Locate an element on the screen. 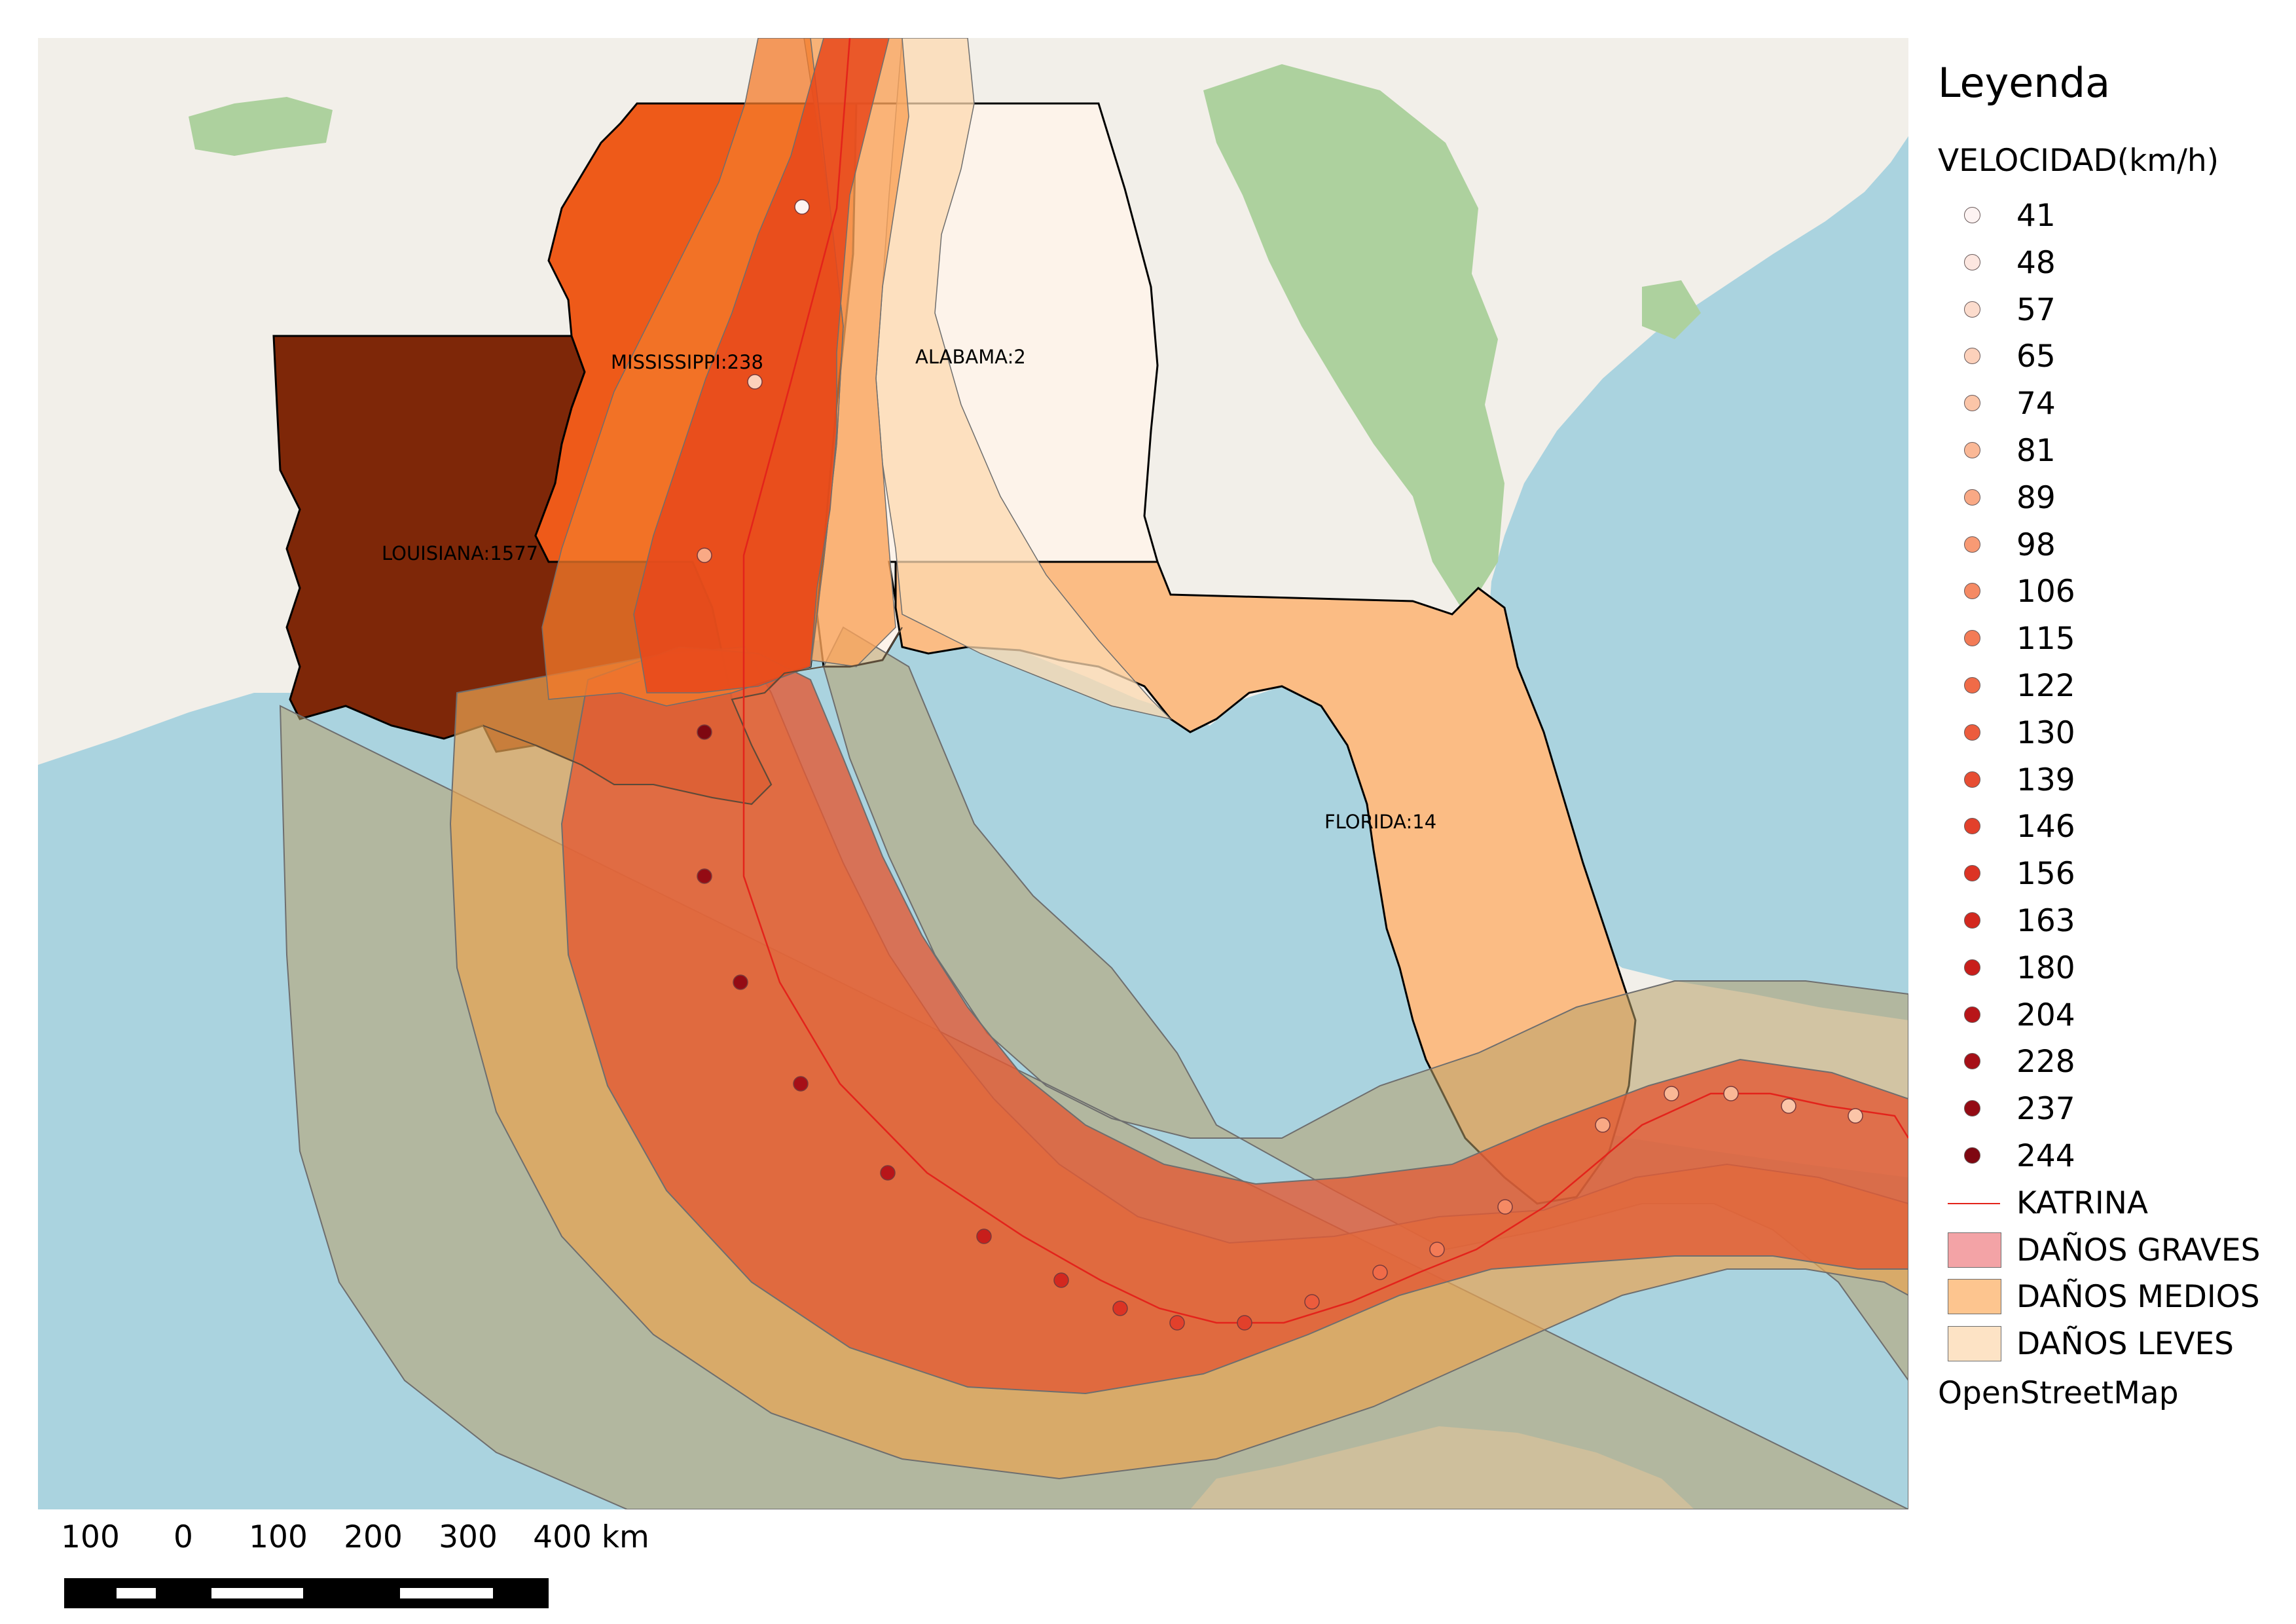  legend-speed-item: 237 is located at coordinates (2108, 1109).